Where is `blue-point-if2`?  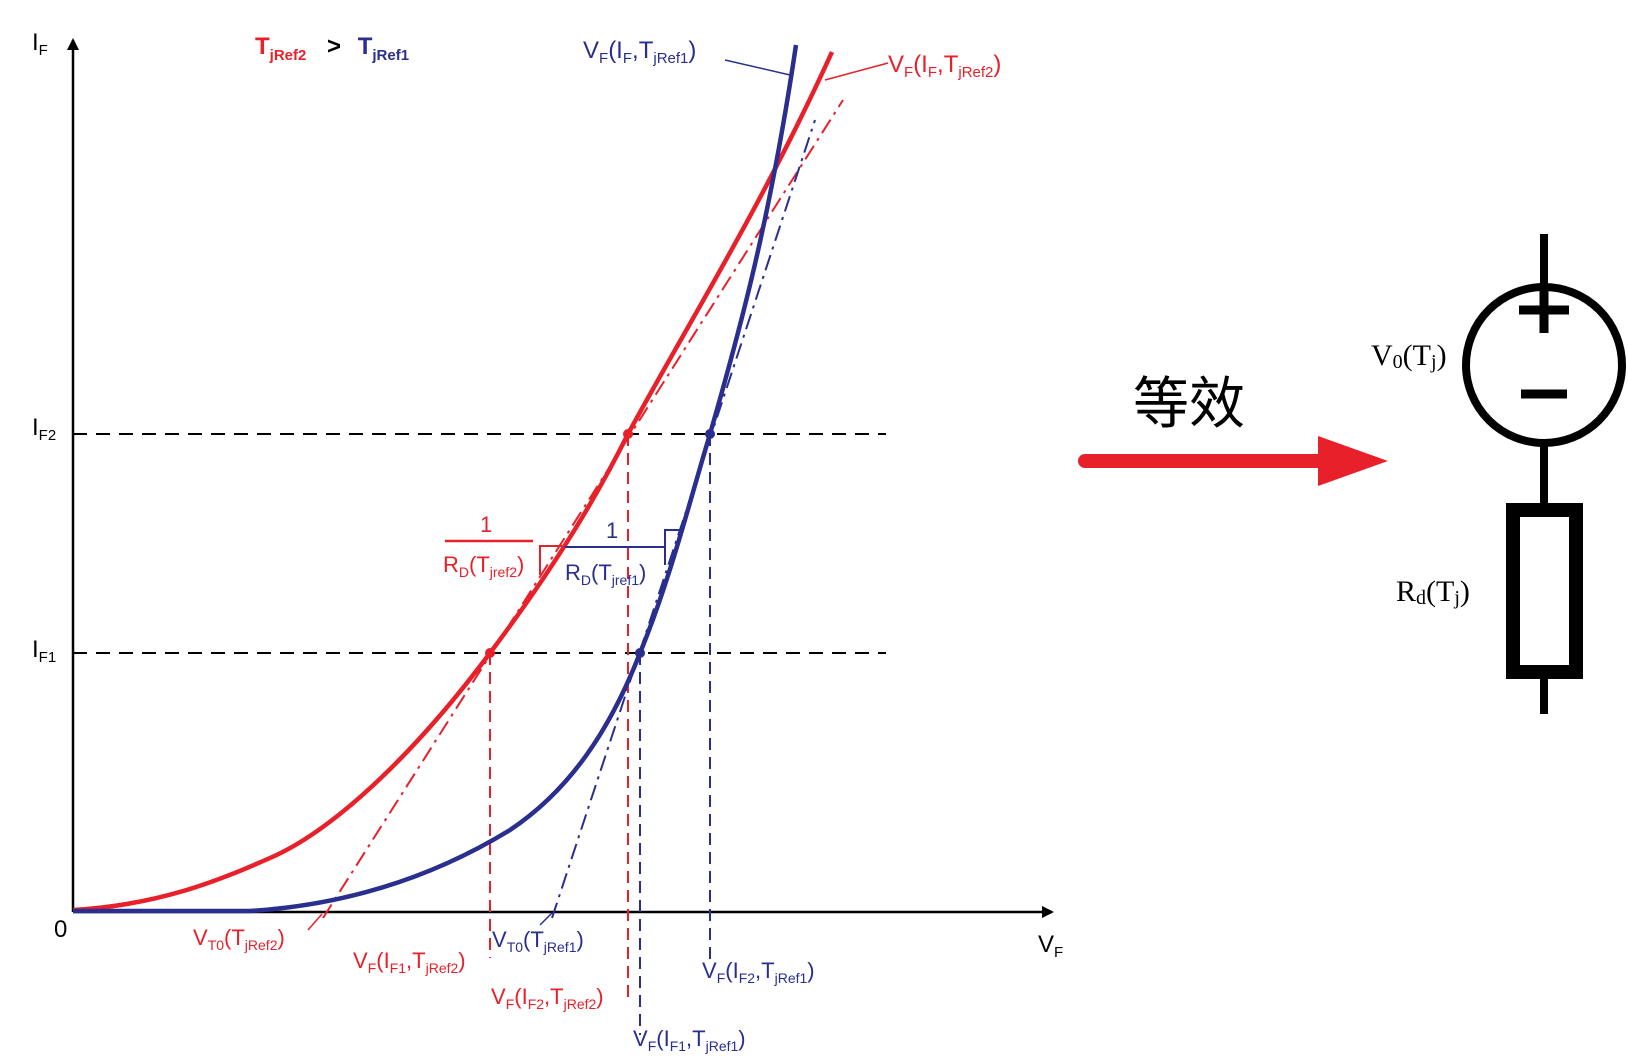 blue-point-if2 is located at coordinates (710, 434).